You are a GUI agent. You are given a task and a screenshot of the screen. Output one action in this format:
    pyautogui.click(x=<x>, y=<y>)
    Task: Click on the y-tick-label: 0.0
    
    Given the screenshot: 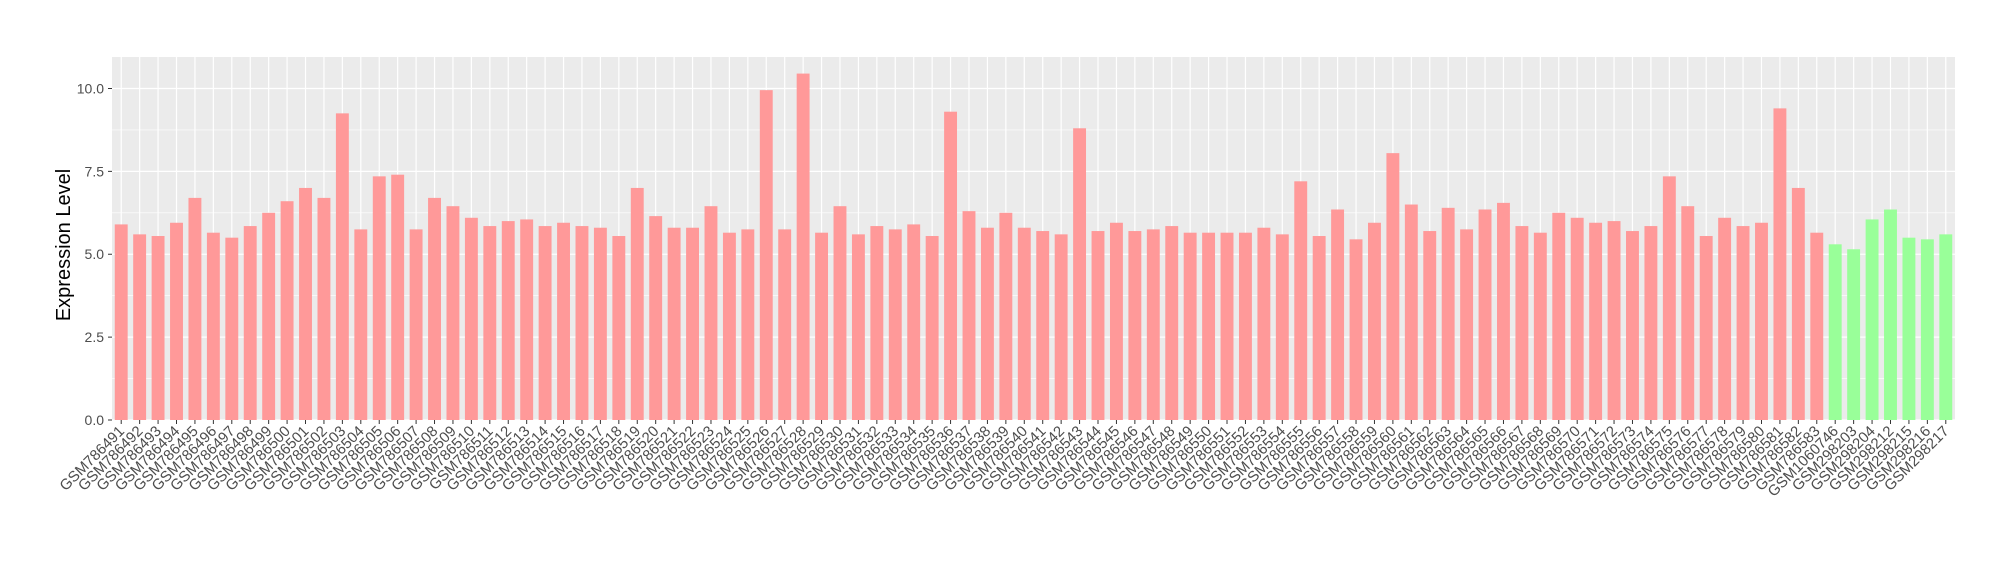 What is the action you would take?
    pyautogui.click(x=95, y=420)
    